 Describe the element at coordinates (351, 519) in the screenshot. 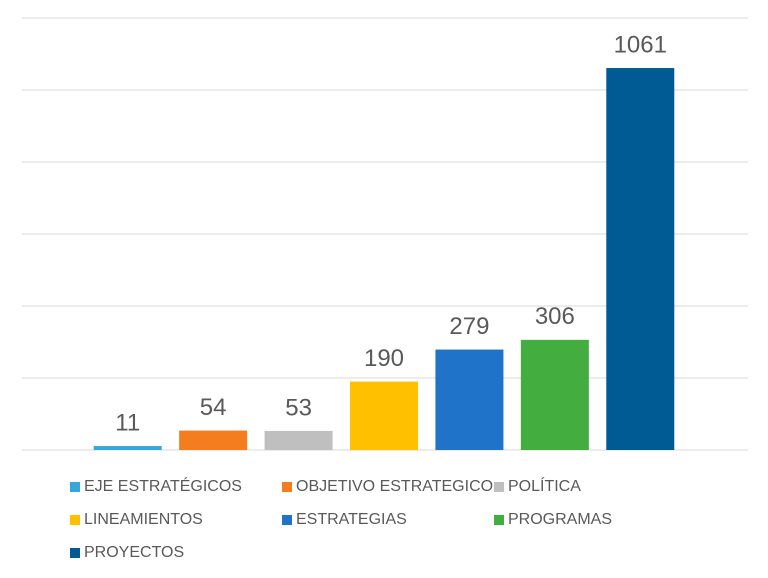

I see `legend-label: ESTRATEGIAS` at that location.